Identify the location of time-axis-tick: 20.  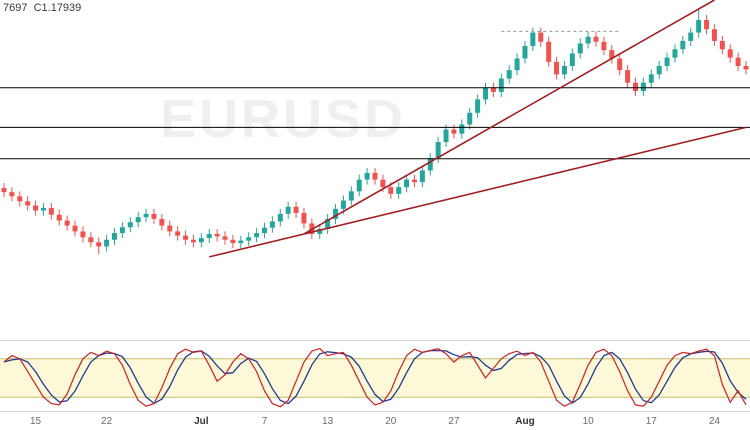
(391, 421).